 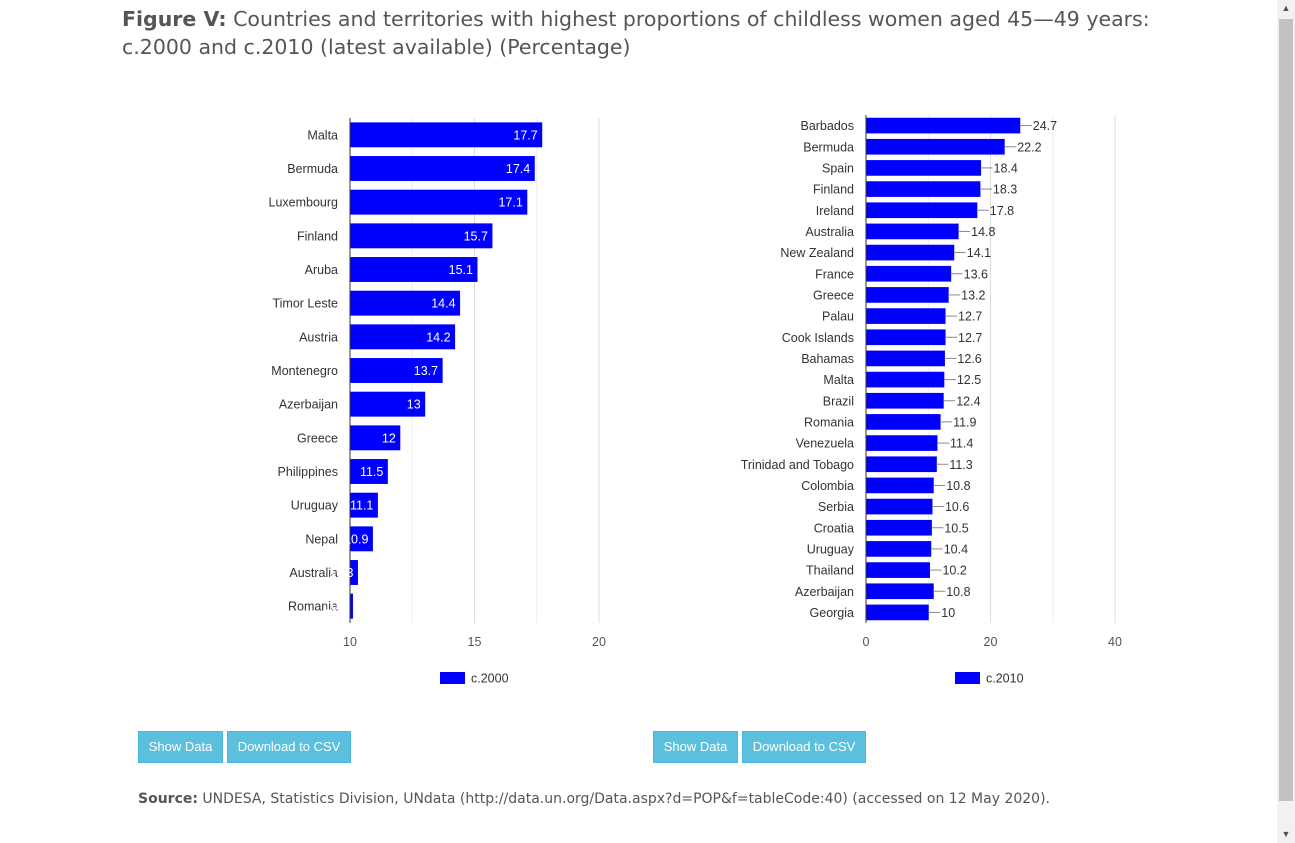 I want to click on bar-value-label: 14.1, so click(x=979, y=253).